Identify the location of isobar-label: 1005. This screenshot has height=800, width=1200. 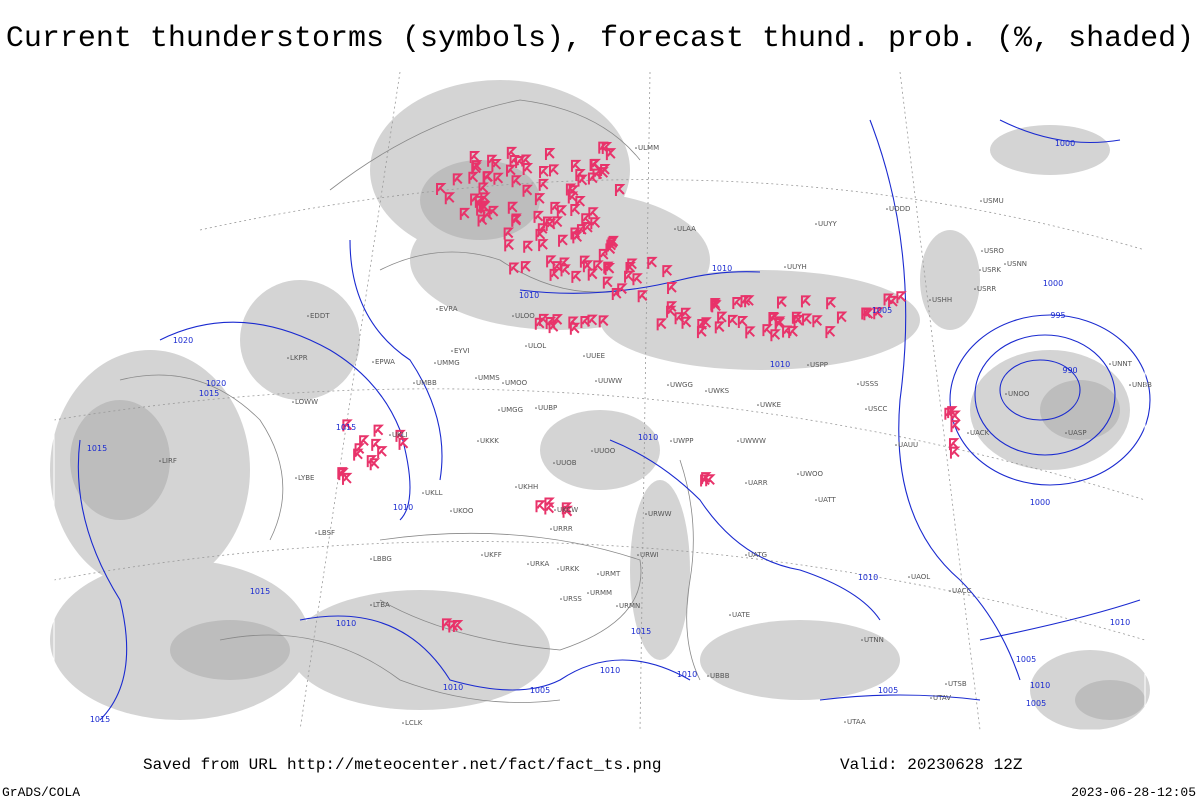
(1036, 703).